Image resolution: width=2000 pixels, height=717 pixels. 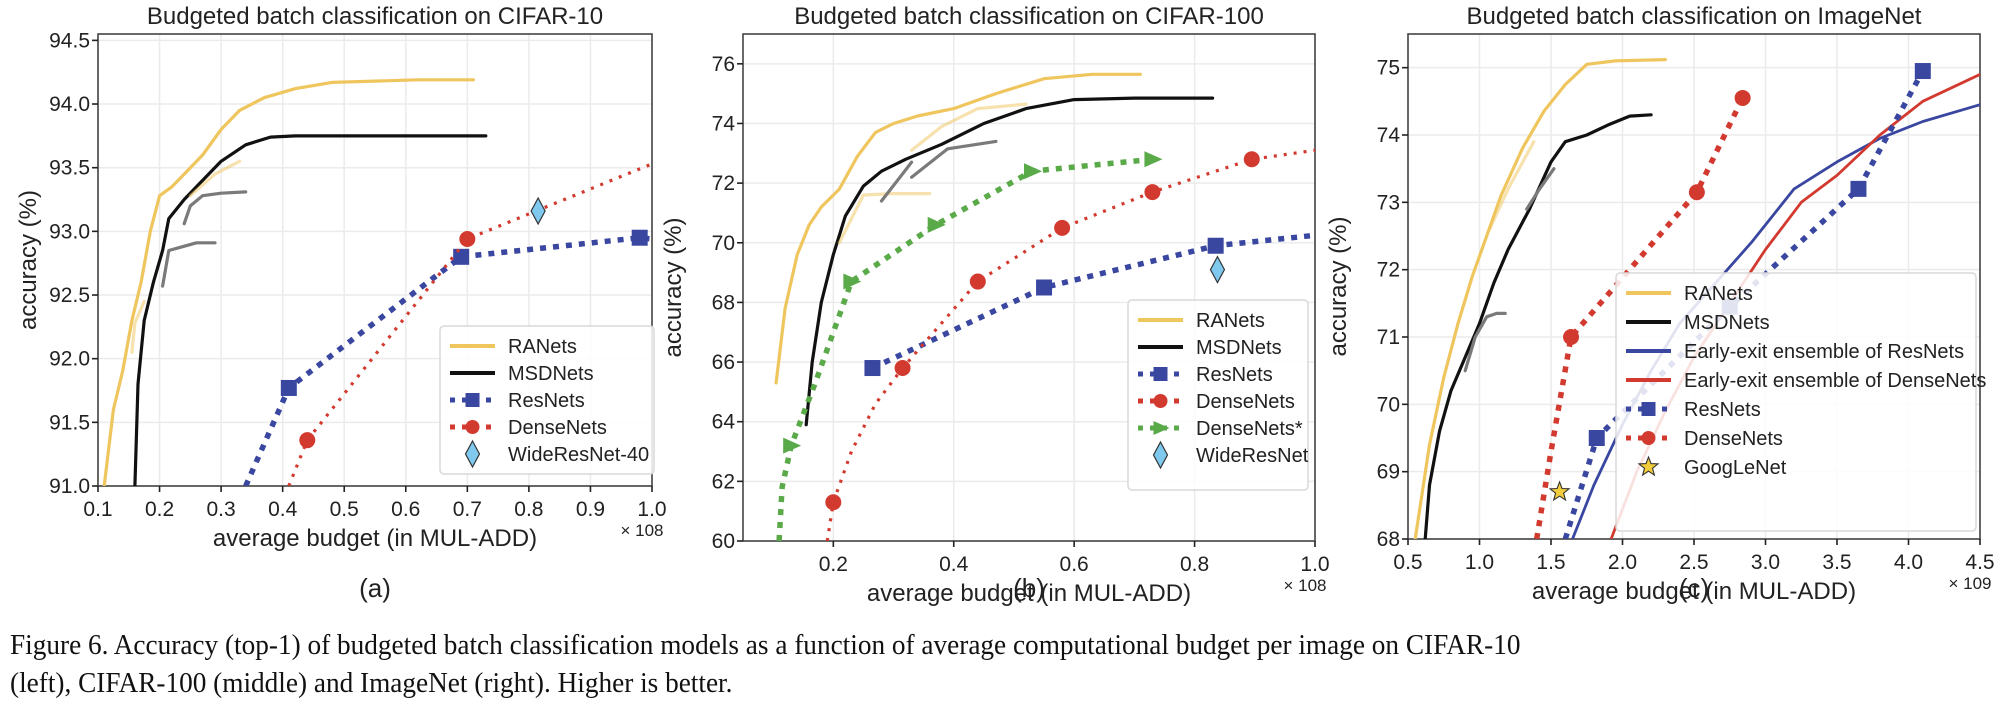 What do you see at coordinates (375, 588) in the screenshot?
I see `panel-label: (a)` at bounding box center [375, 588].